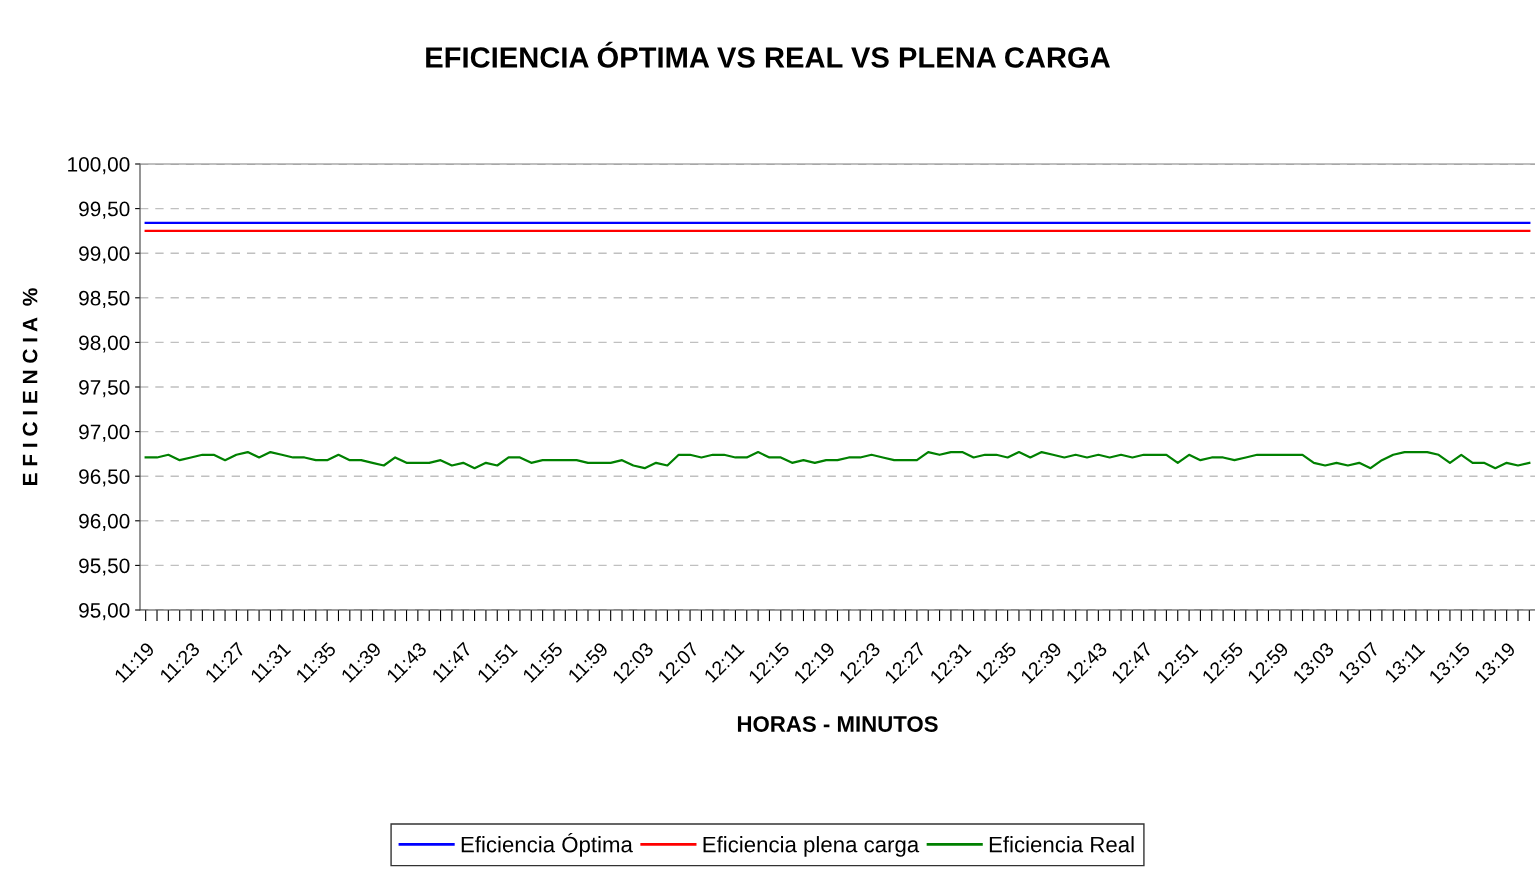  What do you see at coordinates (104, 299) in the screenshot?
I see `y-tick-label: 98,50` at bounding box center [104, 299].